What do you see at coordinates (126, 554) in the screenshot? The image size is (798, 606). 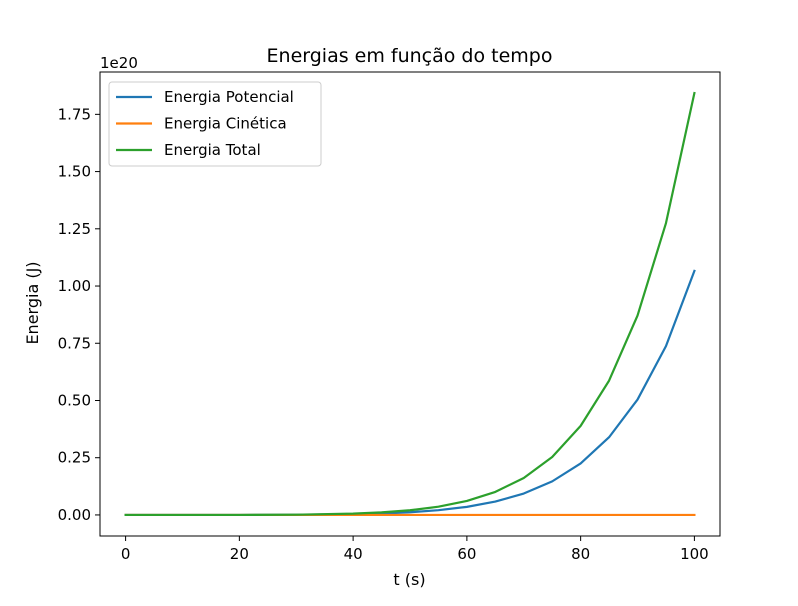 I see `x-tick-label: 0` at bounding box center [126, 554].